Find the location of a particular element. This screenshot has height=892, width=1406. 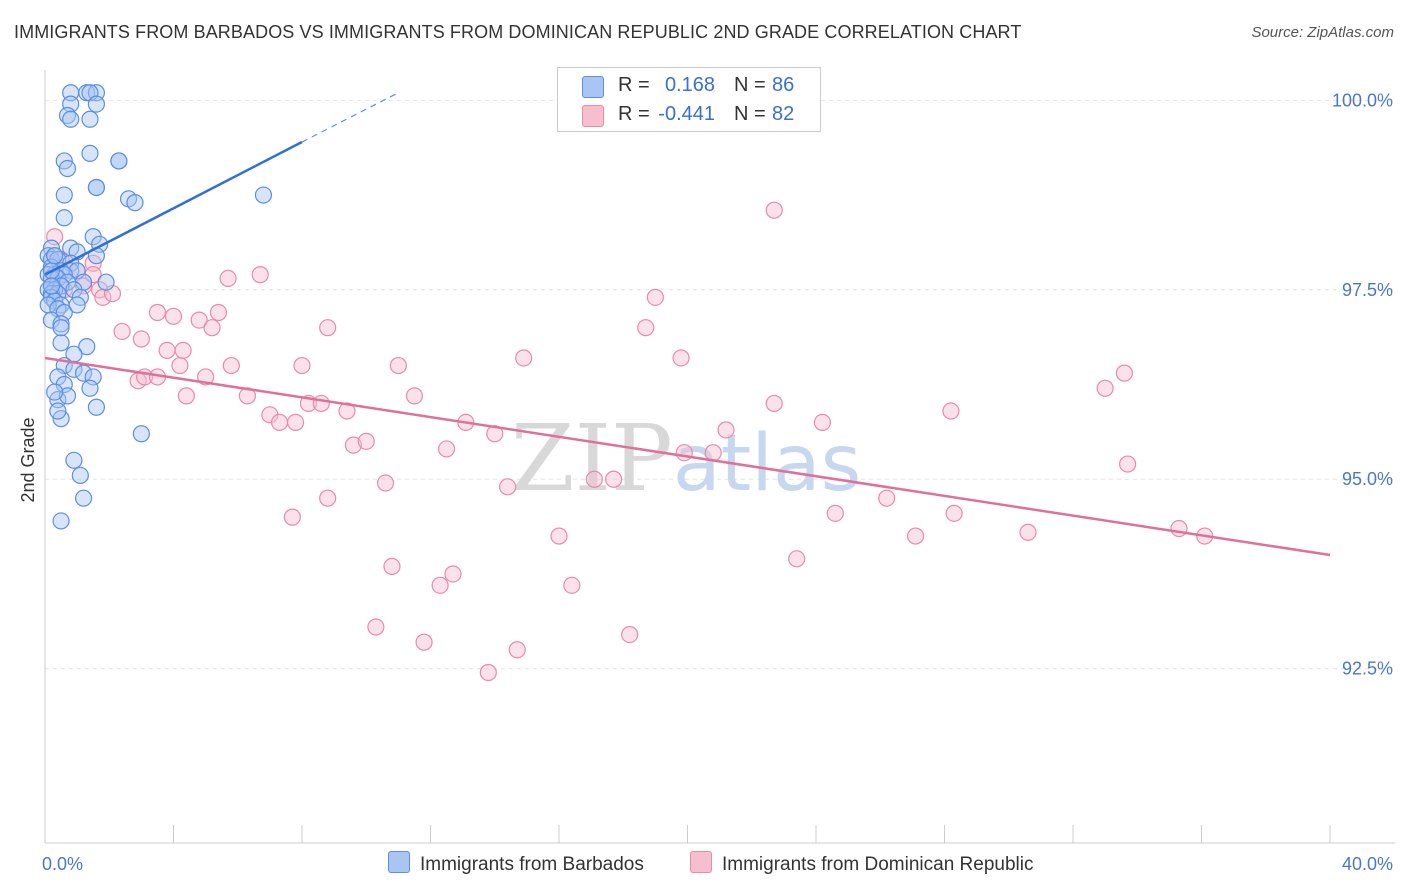

y-axis-label: 2nd Grade is located at coordinates (28, 459).